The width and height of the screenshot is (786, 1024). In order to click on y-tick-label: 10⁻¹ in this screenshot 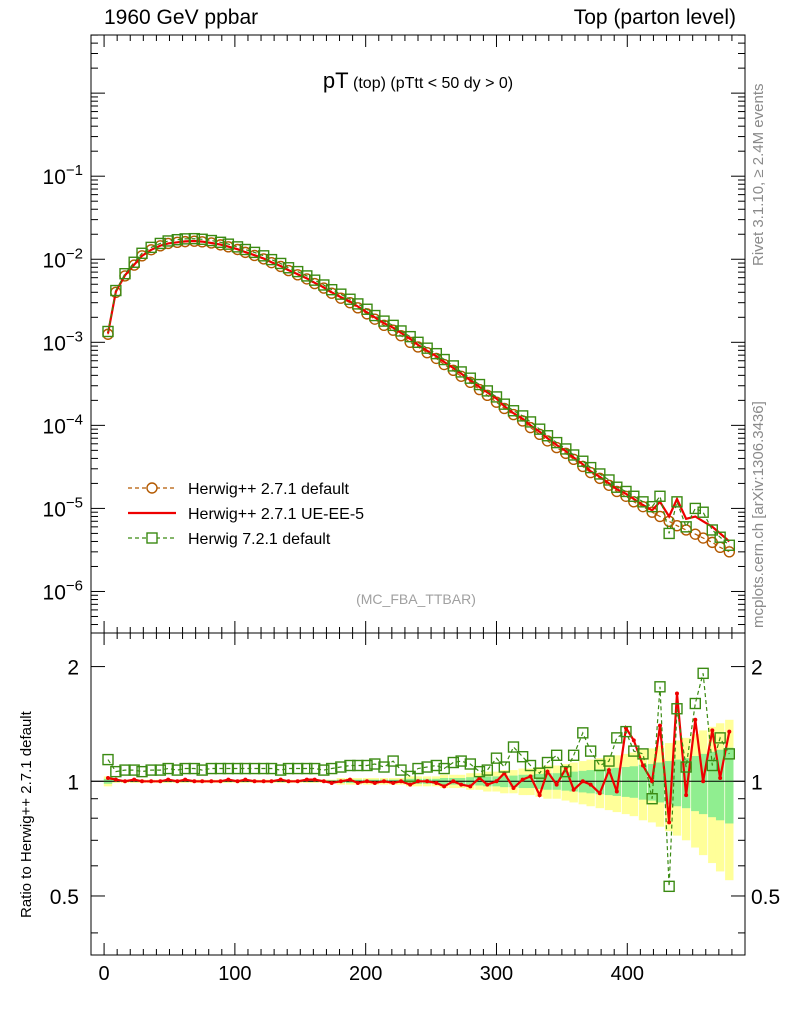, I will do `click(63, 175)`.